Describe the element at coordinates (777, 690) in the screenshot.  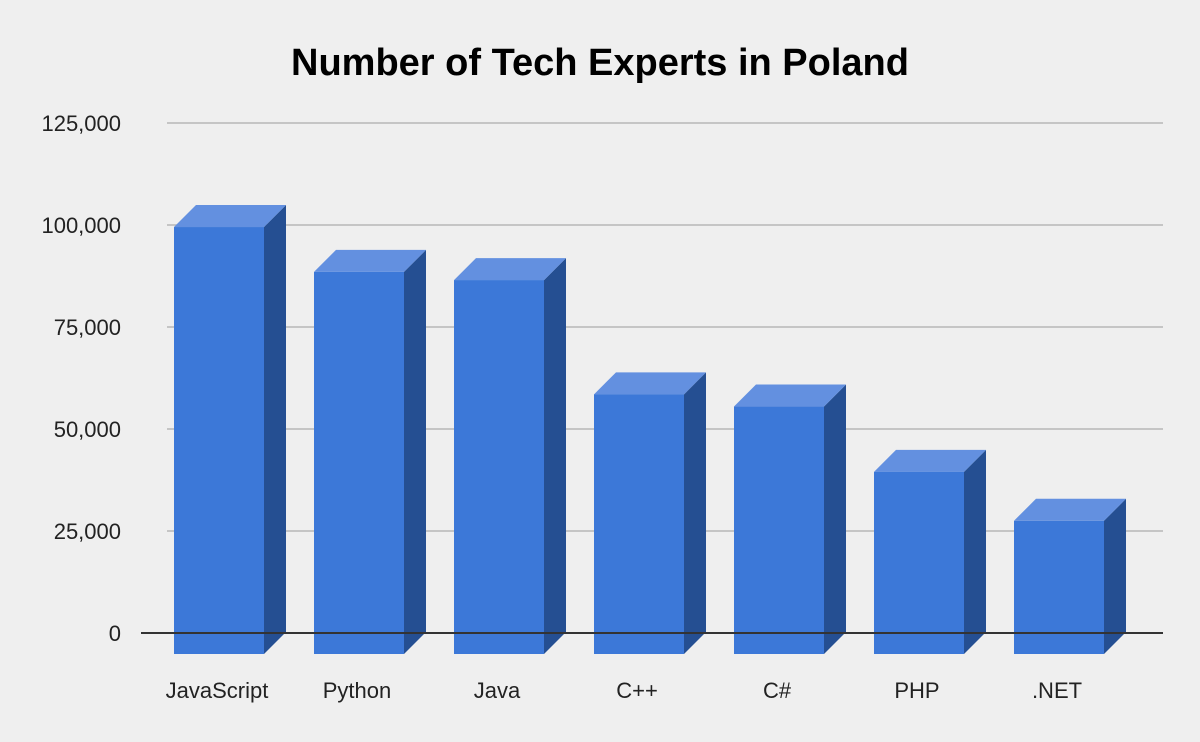
I see `x-tick-label: C#` at that location.